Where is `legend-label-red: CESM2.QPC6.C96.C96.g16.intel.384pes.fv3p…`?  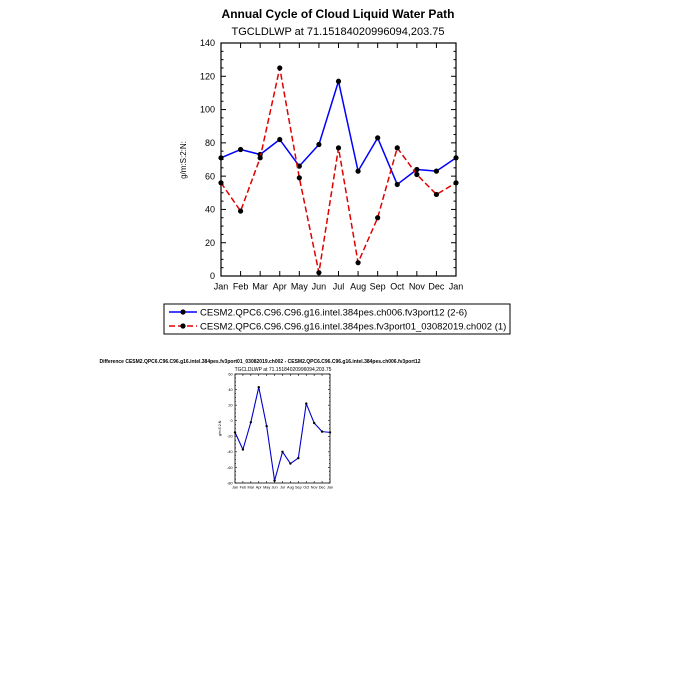 legend-label-red: CESM2.QPC6.C96.C96.g16.intel.384pes.fv3p… is located at coordinates (353, 327).